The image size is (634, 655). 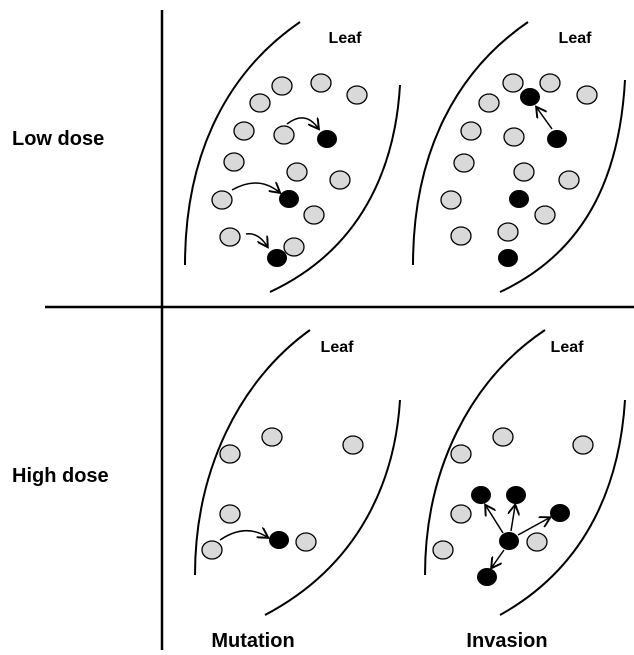 I want to click on row-label: Low dose, so click(x=58, y=139).